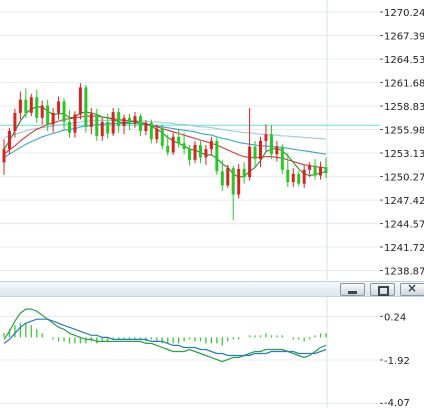  I want to click on close-icon: ×, so click(412, 288).